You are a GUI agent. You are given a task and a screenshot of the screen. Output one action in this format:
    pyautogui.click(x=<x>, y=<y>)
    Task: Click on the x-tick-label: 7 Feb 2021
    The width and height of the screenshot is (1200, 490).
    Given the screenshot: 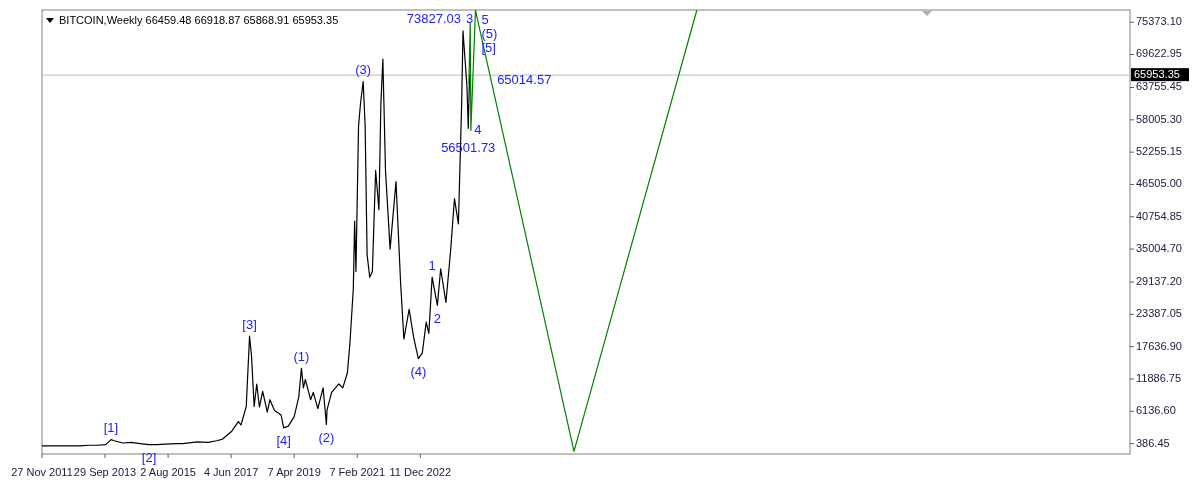 What is the action you would take?
    pyautogui.click(x=357, y=472)
    